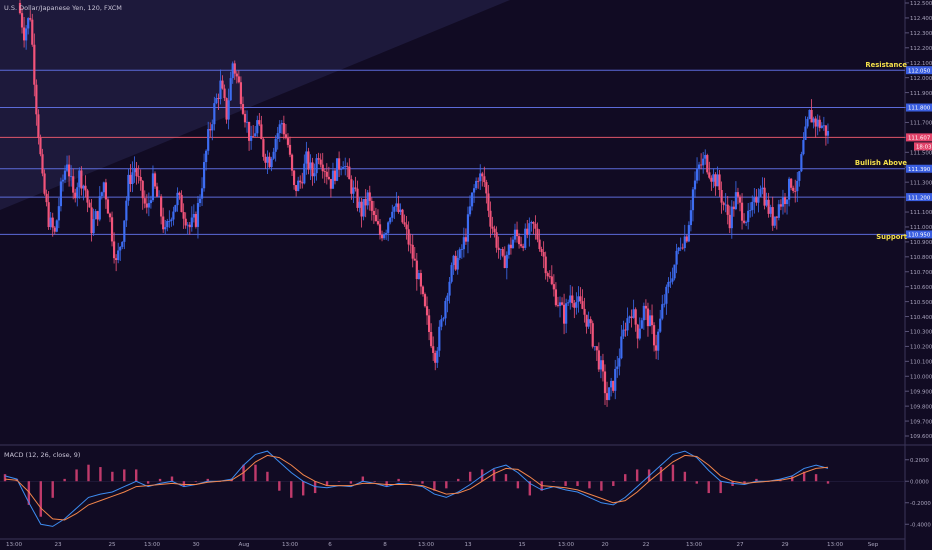  I want to click on price-tick-label: 112.300, so click(921, 34).